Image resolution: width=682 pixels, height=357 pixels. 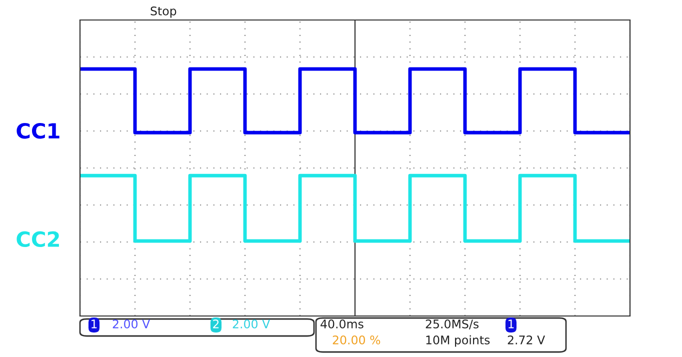 I want to click on text: 10M points, so click(x=458, y=341).